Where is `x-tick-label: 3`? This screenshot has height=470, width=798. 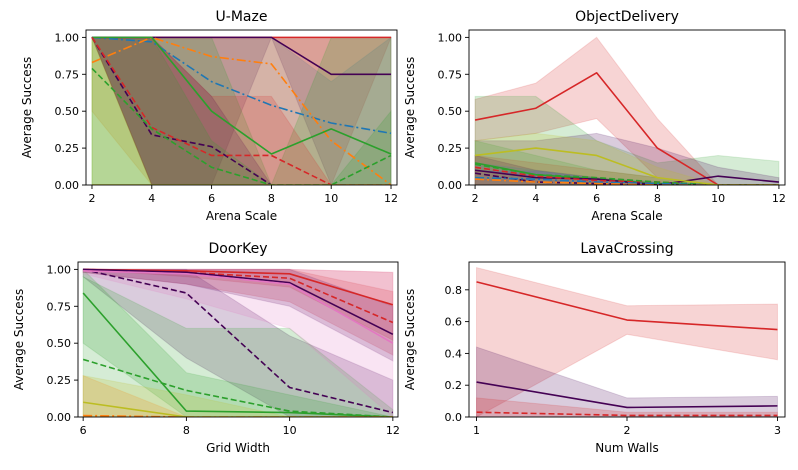
x-tick-label: 3 is located at coordinates (777, 430).